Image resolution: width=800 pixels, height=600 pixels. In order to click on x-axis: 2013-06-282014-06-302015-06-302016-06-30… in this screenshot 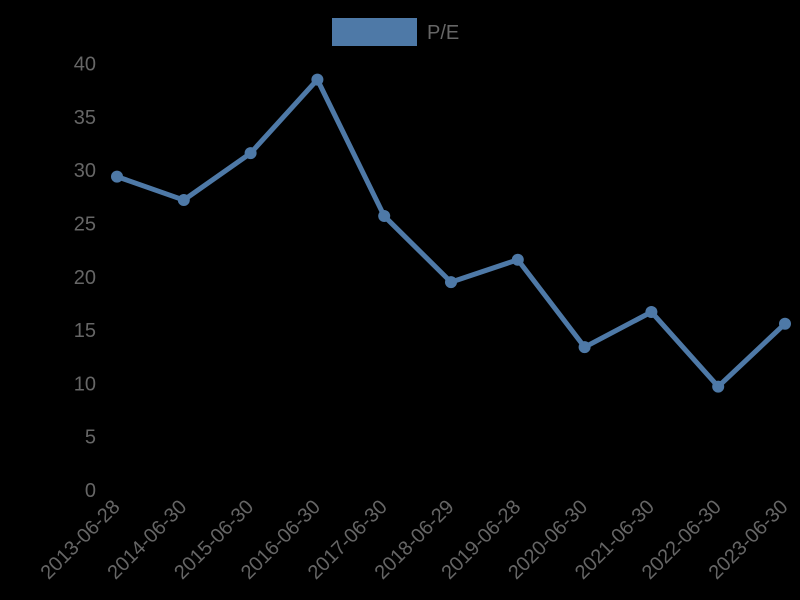, I will do `click(415, 540)`.